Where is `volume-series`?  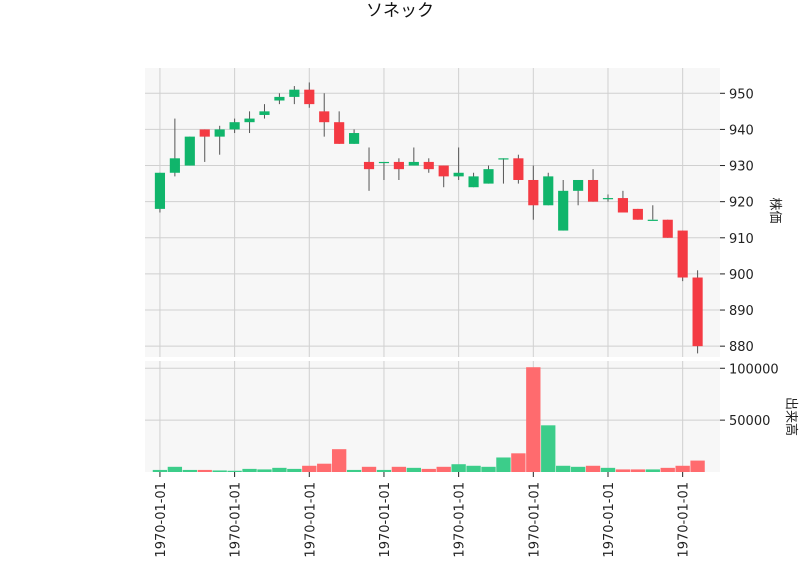
volume-series is located at coordinates (428, 419).